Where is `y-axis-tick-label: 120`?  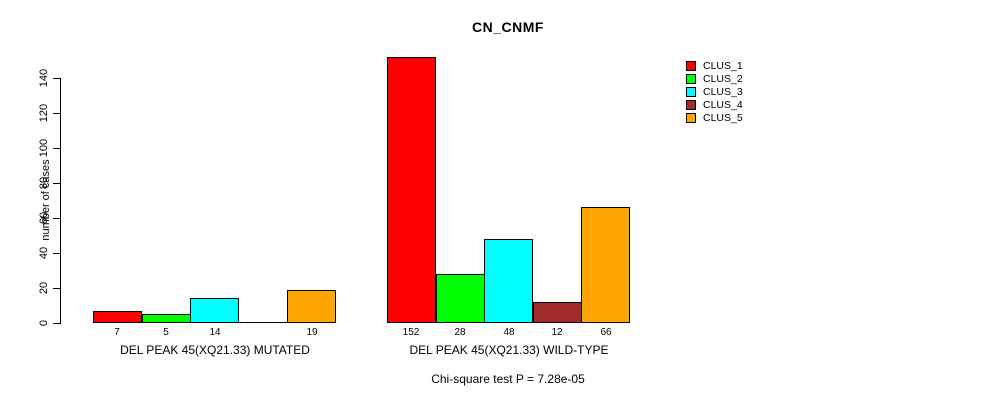 y-axis-tick-label: 120 is located at coordinates (44, 113).